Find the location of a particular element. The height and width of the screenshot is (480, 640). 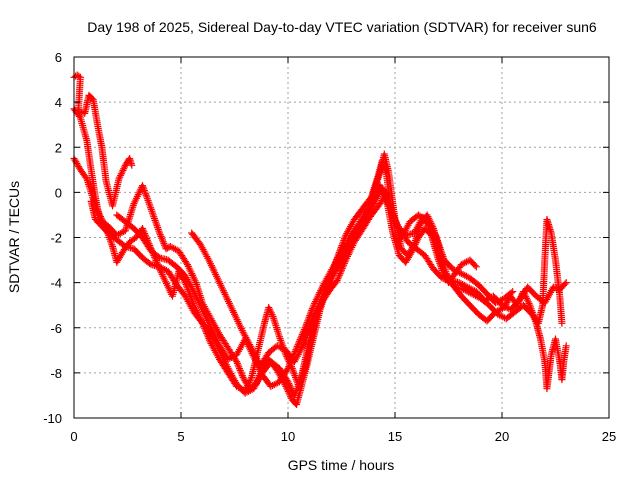

y-tick-labels: -10 -8 -6 -4 -2 0 2 4 6 is located at coordinates (52, 238).